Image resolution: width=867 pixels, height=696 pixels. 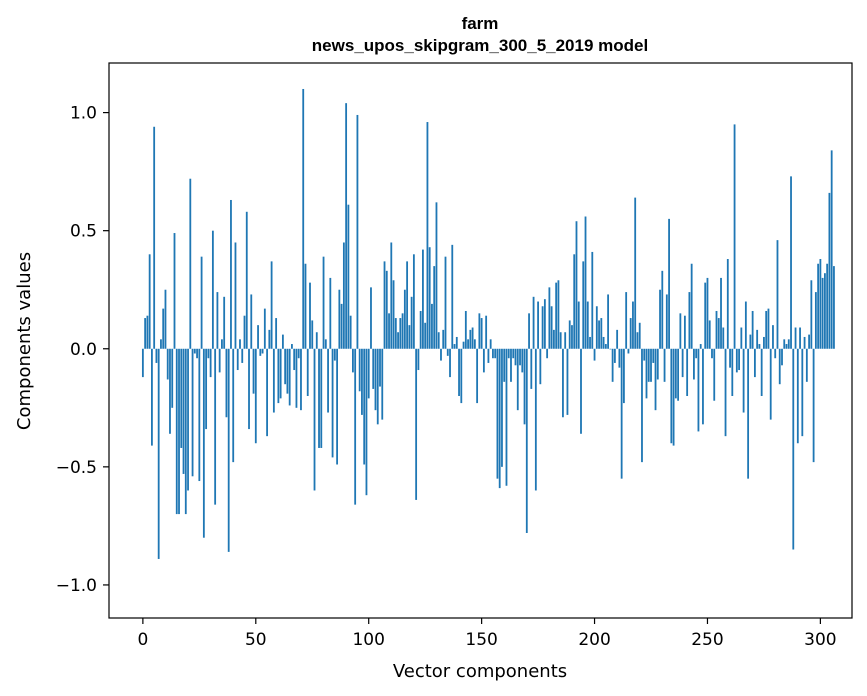 What do you see at coordinates (76, 468) in the screenshot?
I see `y-tick-label: −0.5` at bounding box center [76, 468].